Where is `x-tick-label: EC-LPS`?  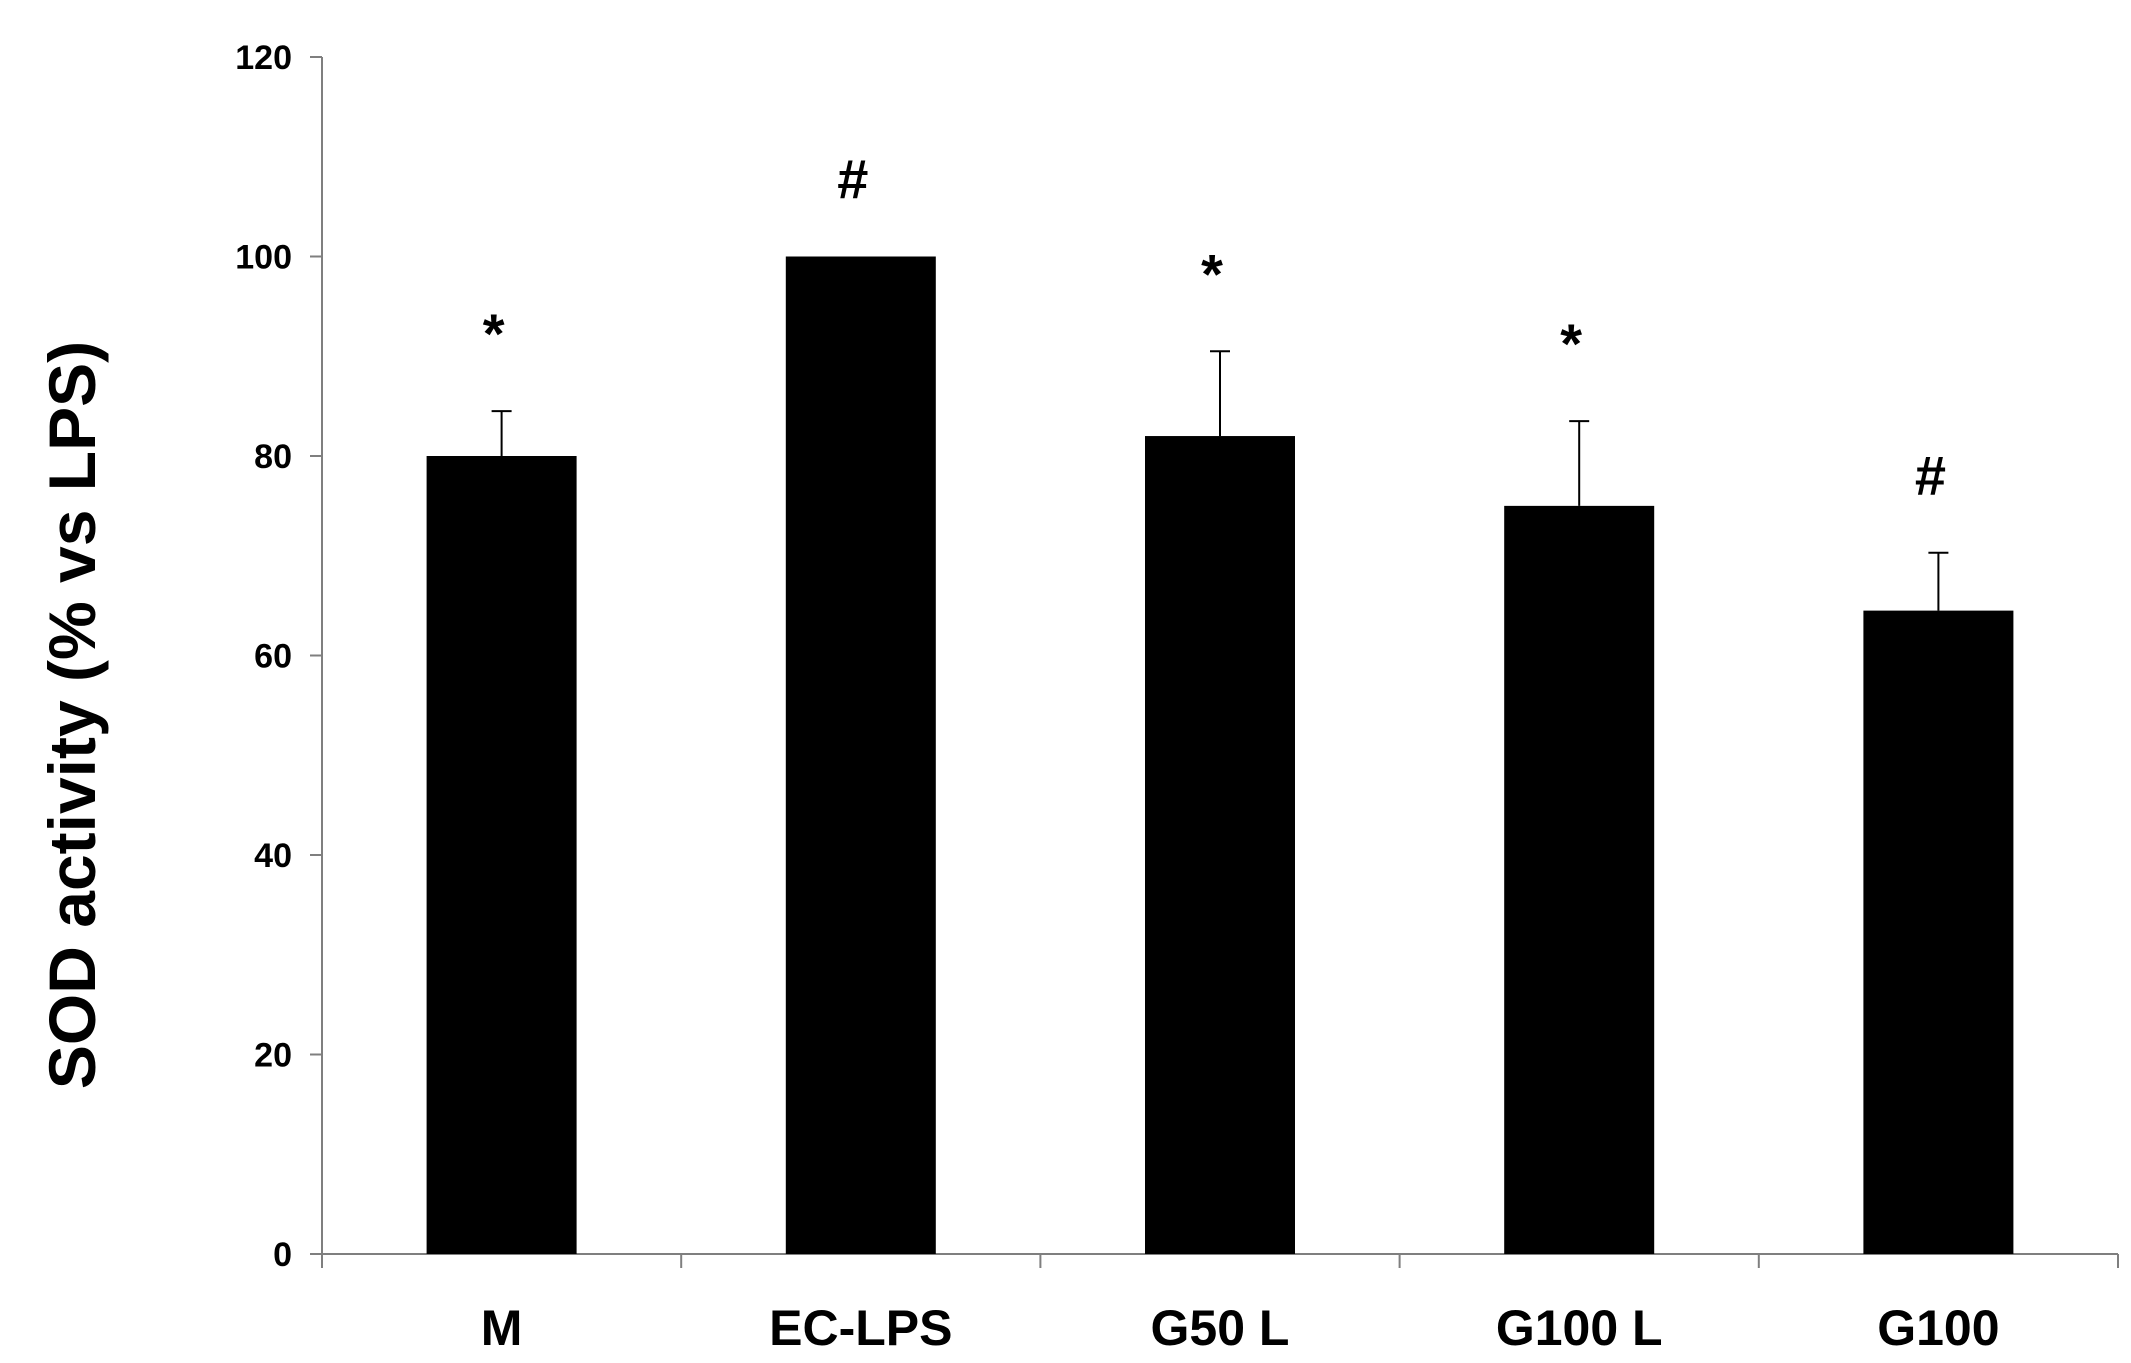
x-tick-label: EC-LPS is located at coordinates (860, 1328).